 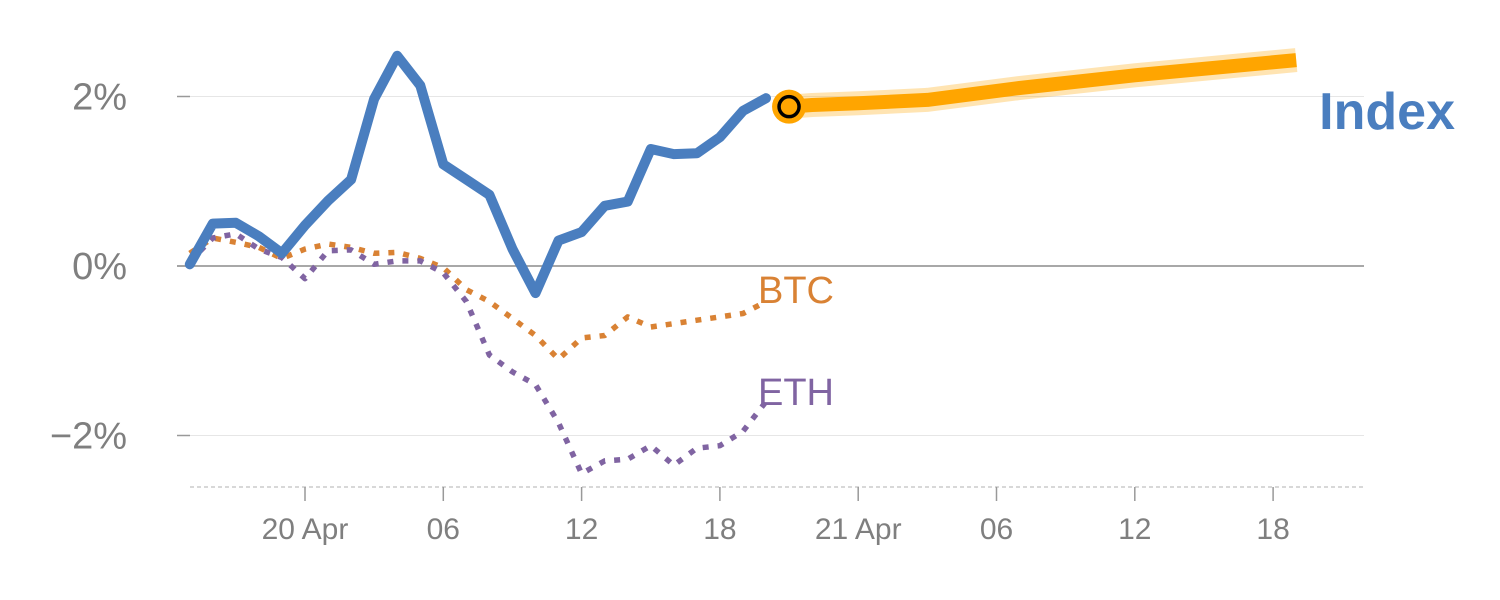 I want to click on y-axis: 2% 0% −2%, so click(x=120, y=267).